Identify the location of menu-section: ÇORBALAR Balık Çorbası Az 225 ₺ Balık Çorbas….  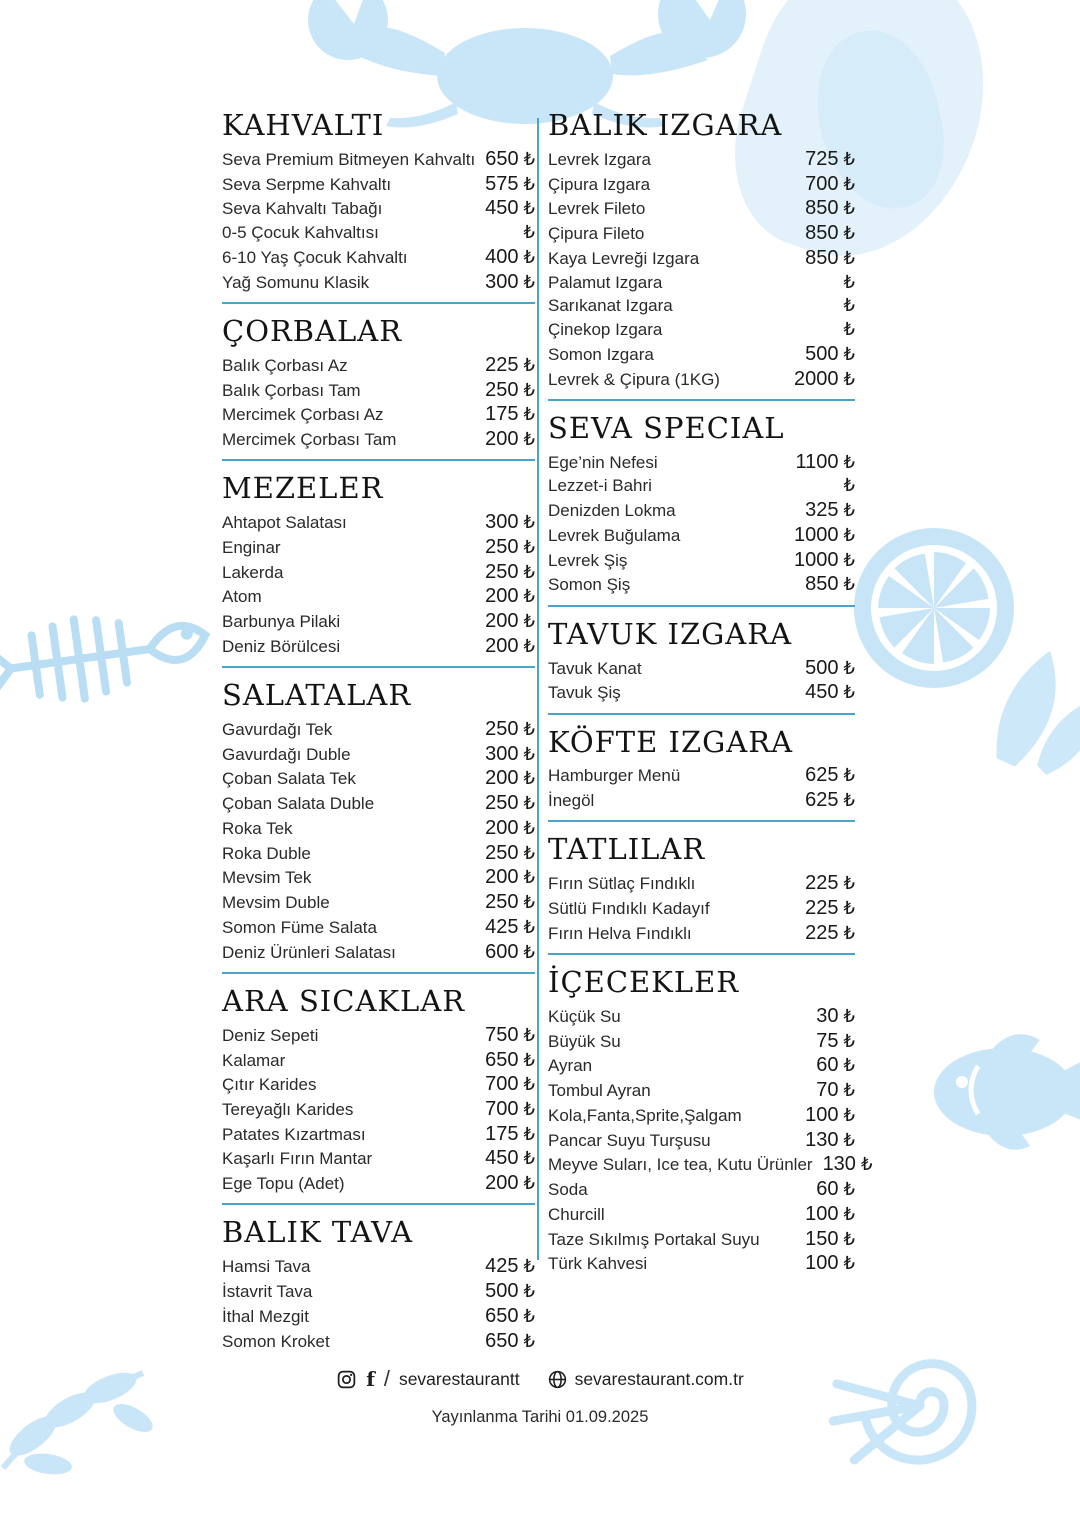
(378, 388).